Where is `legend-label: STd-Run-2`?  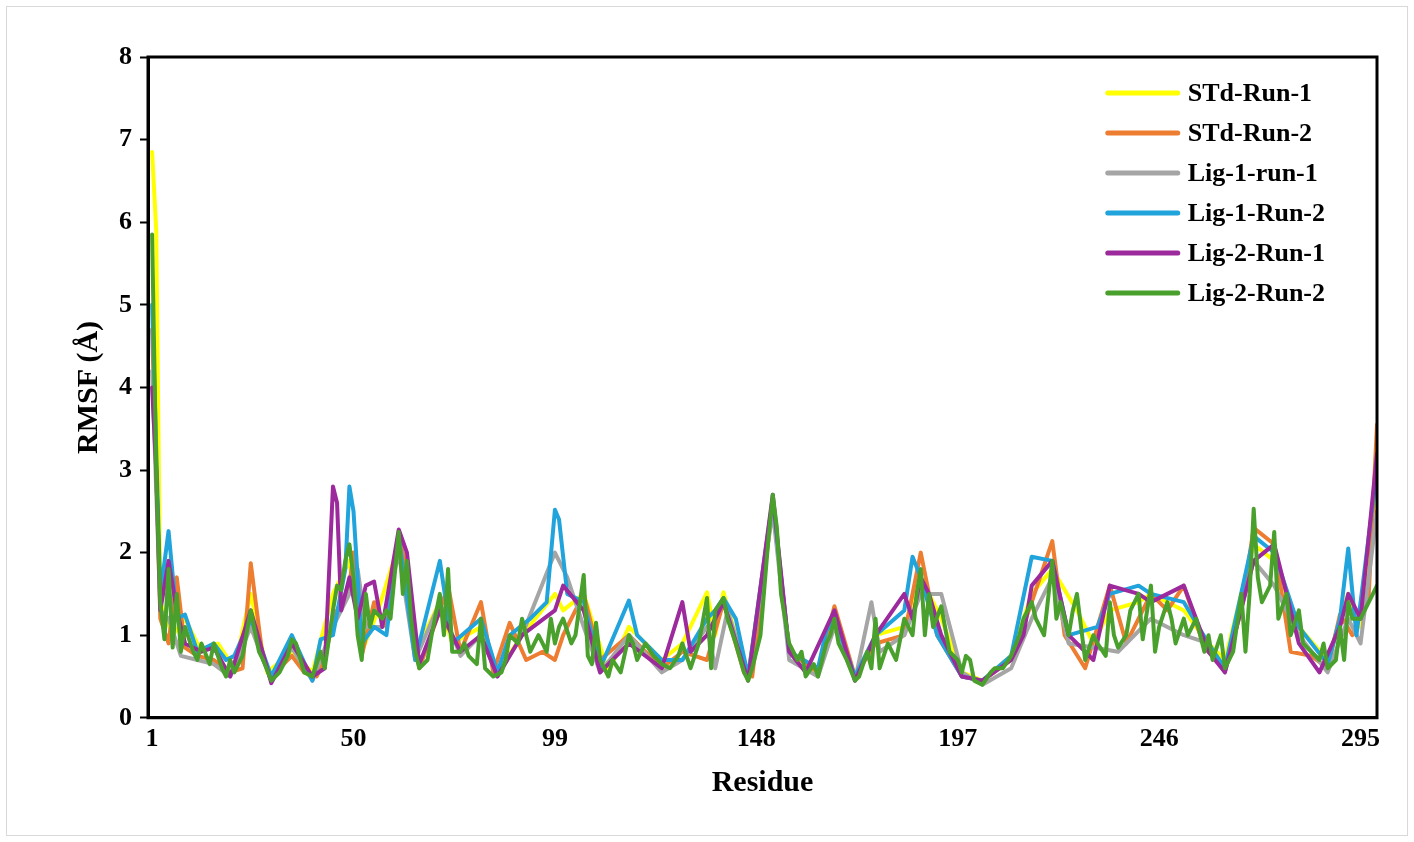 legend-label: STd-Run-2 is located at coordinates (1250, 132).